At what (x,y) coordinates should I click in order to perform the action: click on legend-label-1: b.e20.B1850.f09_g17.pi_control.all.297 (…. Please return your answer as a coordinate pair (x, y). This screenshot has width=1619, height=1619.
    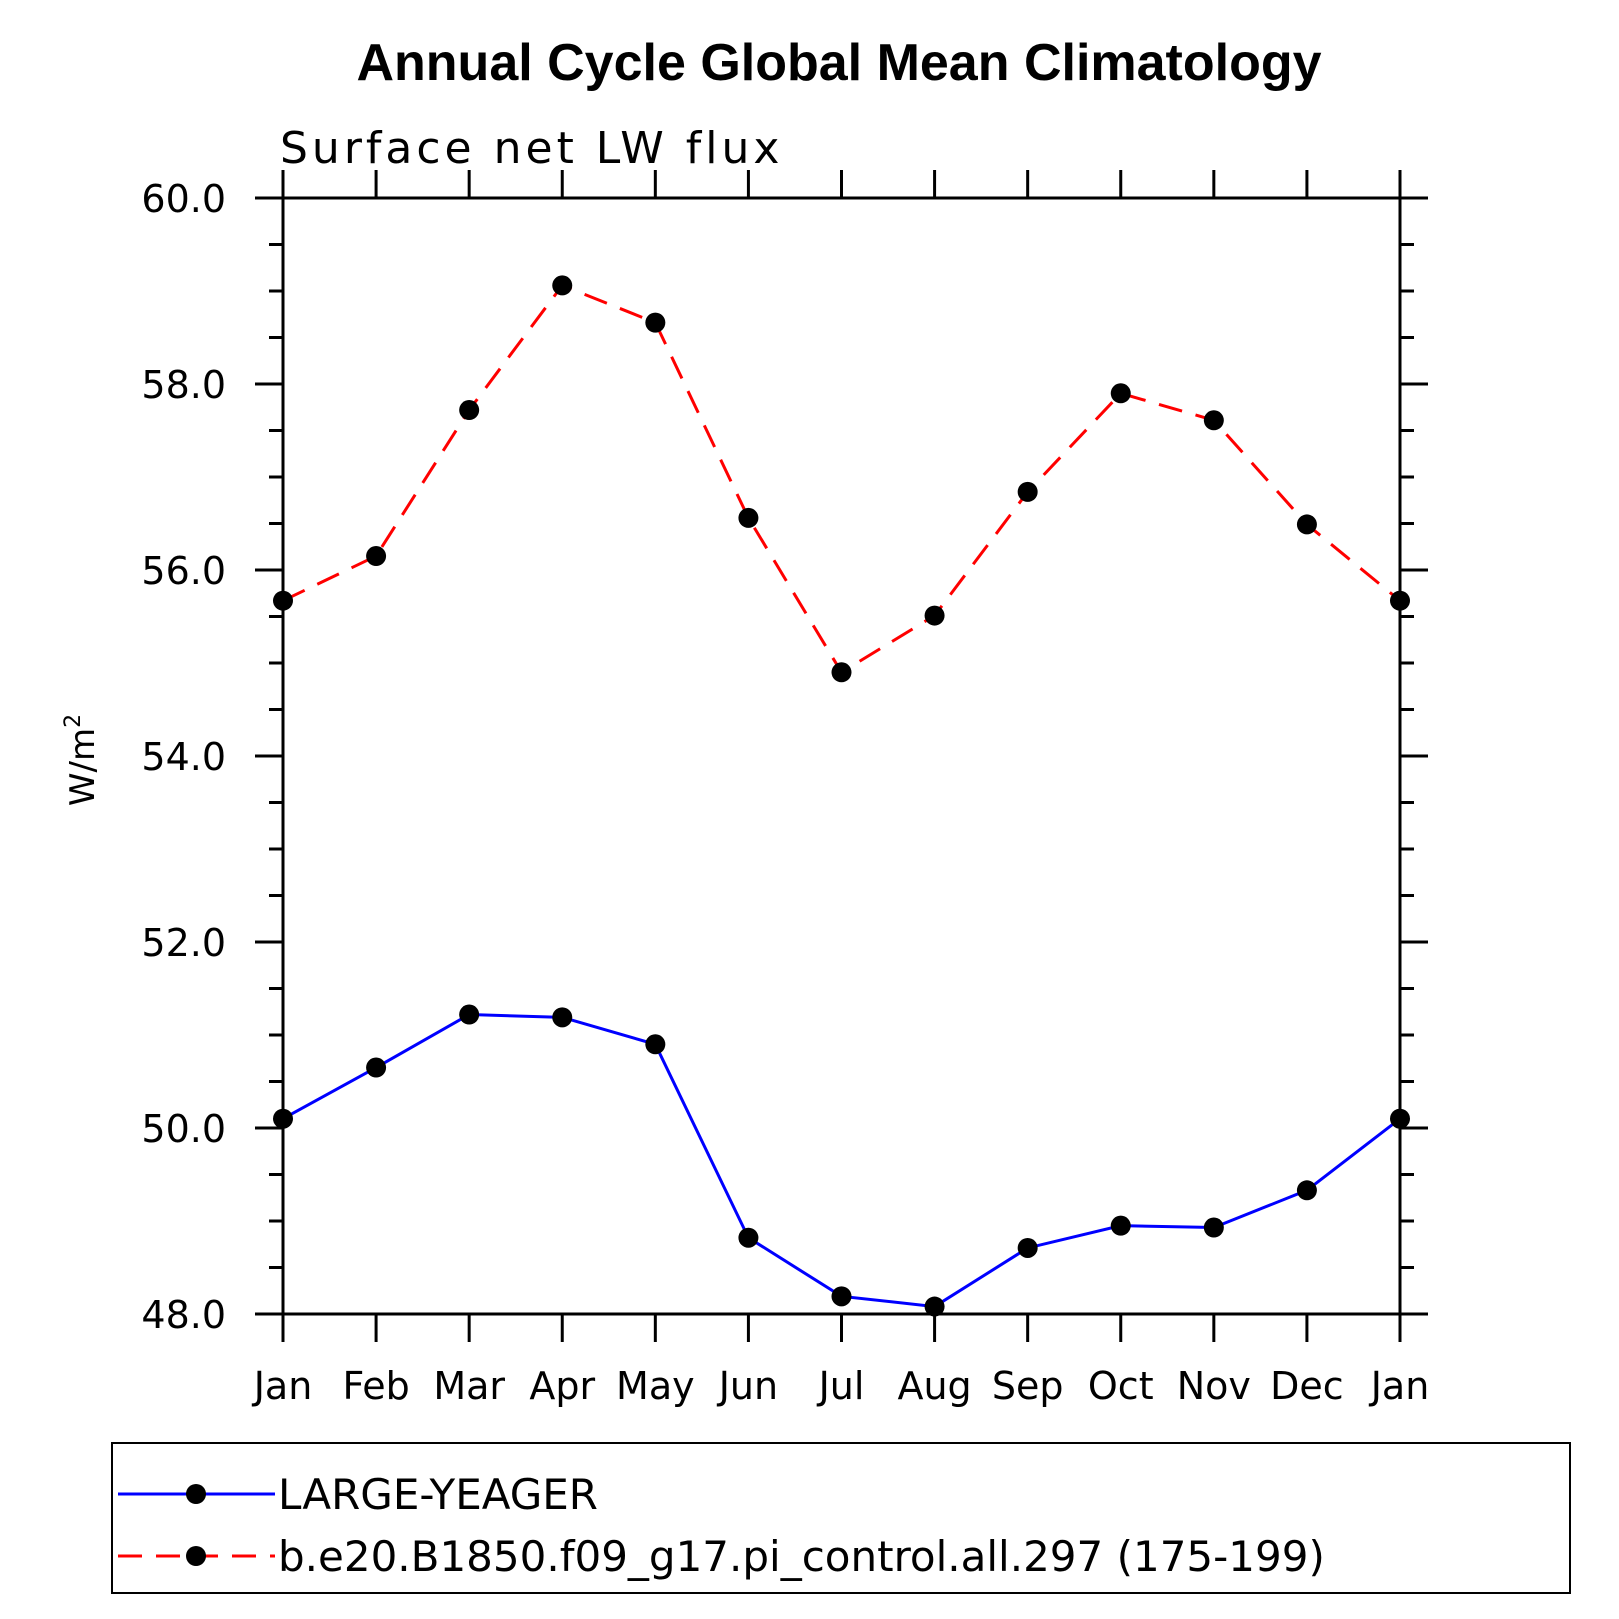
    Looking at the image, I should click on (801, 1556).